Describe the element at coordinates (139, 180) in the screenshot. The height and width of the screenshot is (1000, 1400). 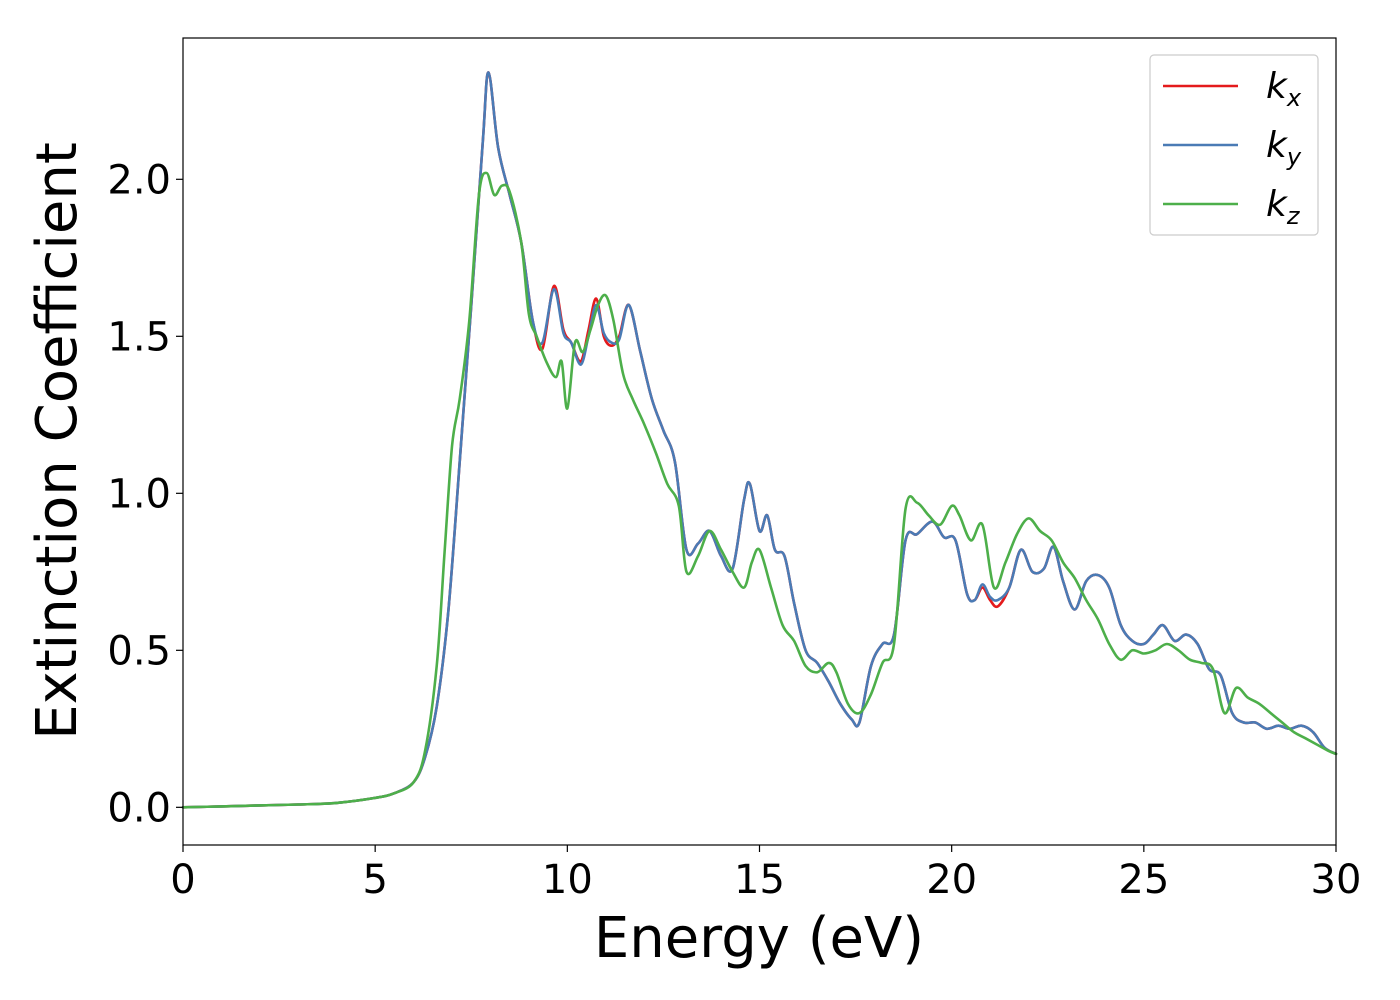
I see `y-tick-label: 2.0` at that location.